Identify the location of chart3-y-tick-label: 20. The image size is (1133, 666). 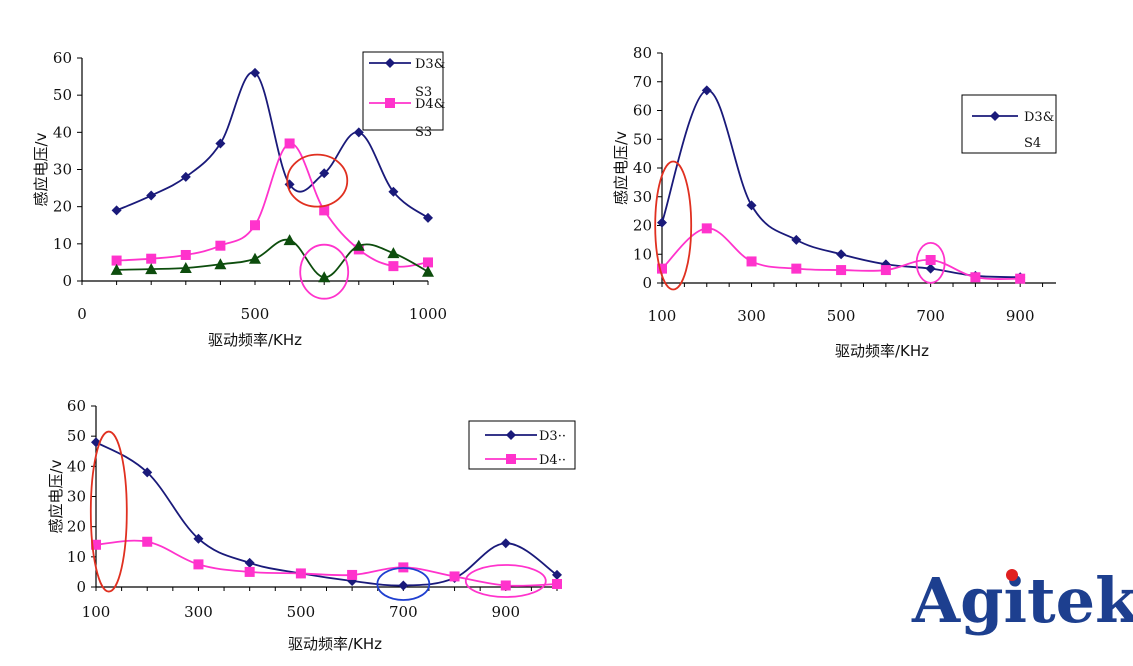
(76, 527).